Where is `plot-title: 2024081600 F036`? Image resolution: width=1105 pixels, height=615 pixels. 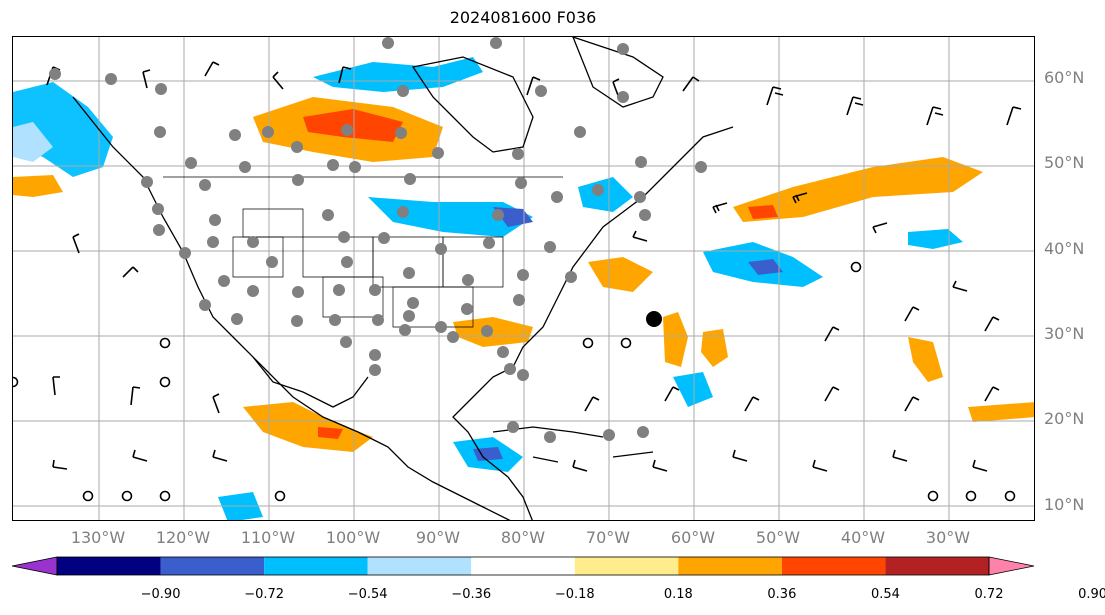
plot-title: 2024081600 F036 is located at coordinates (523, 17).